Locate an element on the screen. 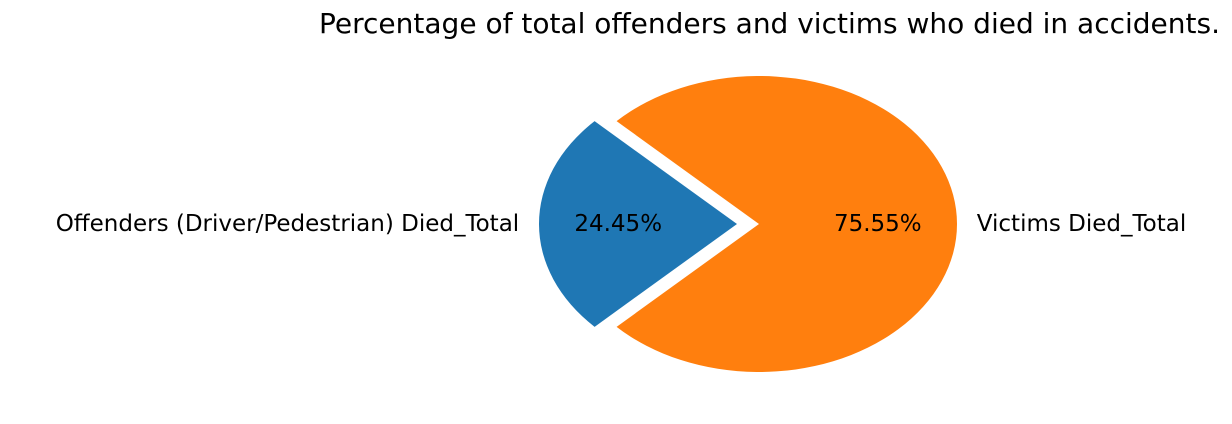 The image size is (1232, 424). slice-label-offenders: Offenders (Driver/Pedestrian) Died_Total is located at coordinates (288, 224).